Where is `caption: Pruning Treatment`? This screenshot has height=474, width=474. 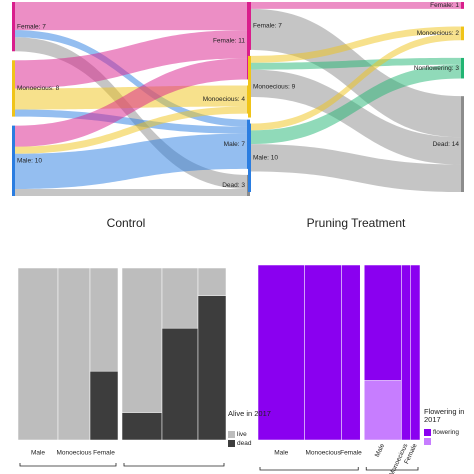
caption: Pruning Treatment is located at coordinates (356, 223).